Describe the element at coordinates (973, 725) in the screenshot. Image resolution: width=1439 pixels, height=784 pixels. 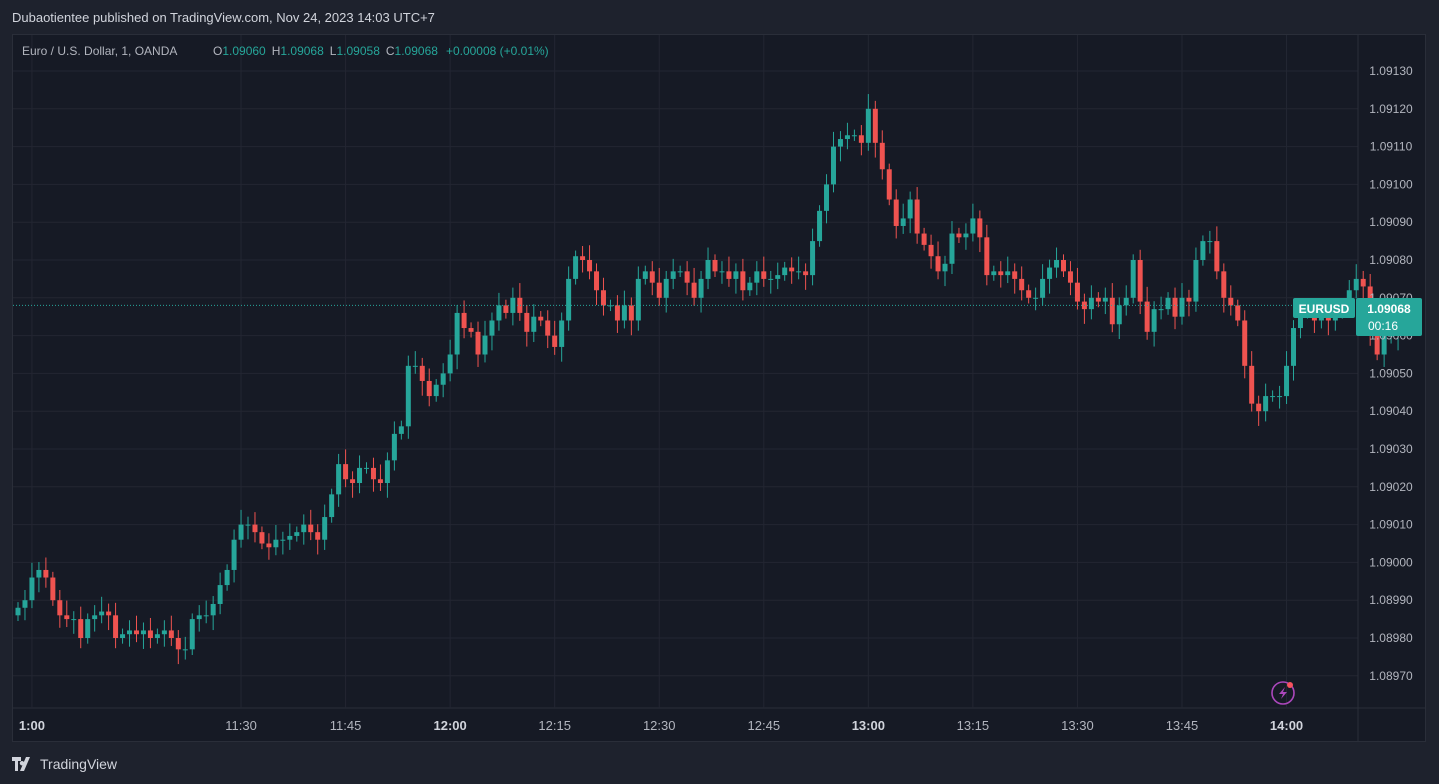
I see `time-tick-label: 13:15` at that location.